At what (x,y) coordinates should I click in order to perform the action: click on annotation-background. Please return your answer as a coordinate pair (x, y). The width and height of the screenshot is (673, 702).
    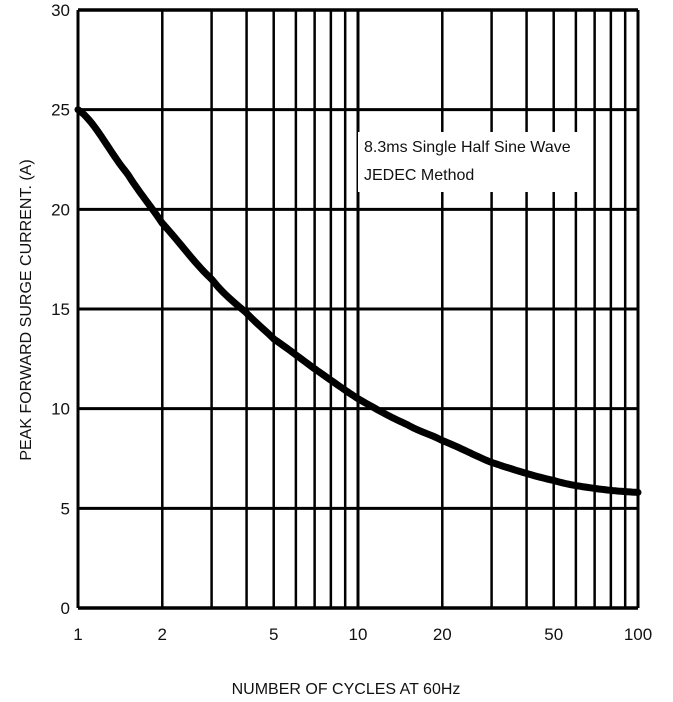
    Looking at the image, I should click on (468, 162).